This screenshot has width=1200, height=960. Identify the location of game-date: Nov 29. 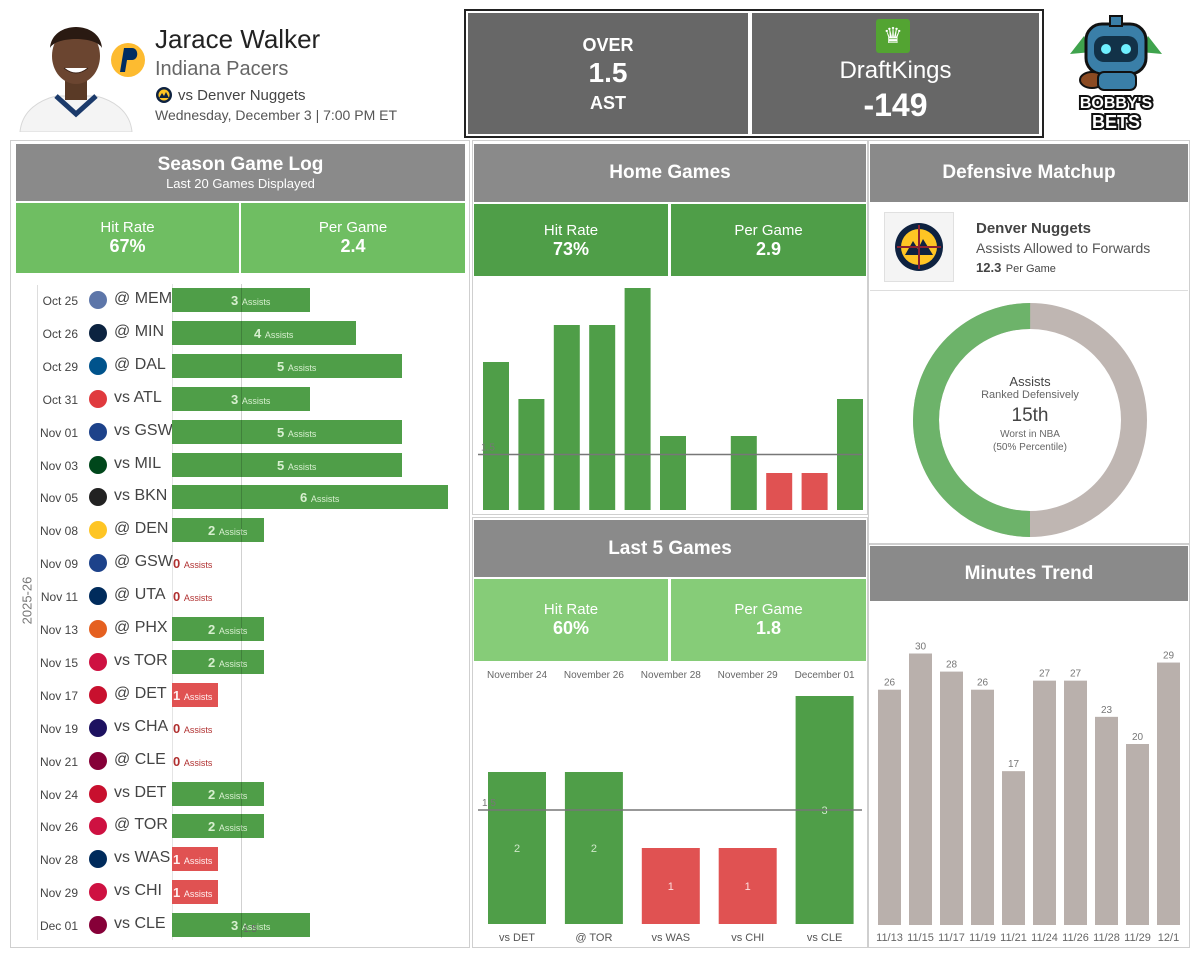
(58, 893).